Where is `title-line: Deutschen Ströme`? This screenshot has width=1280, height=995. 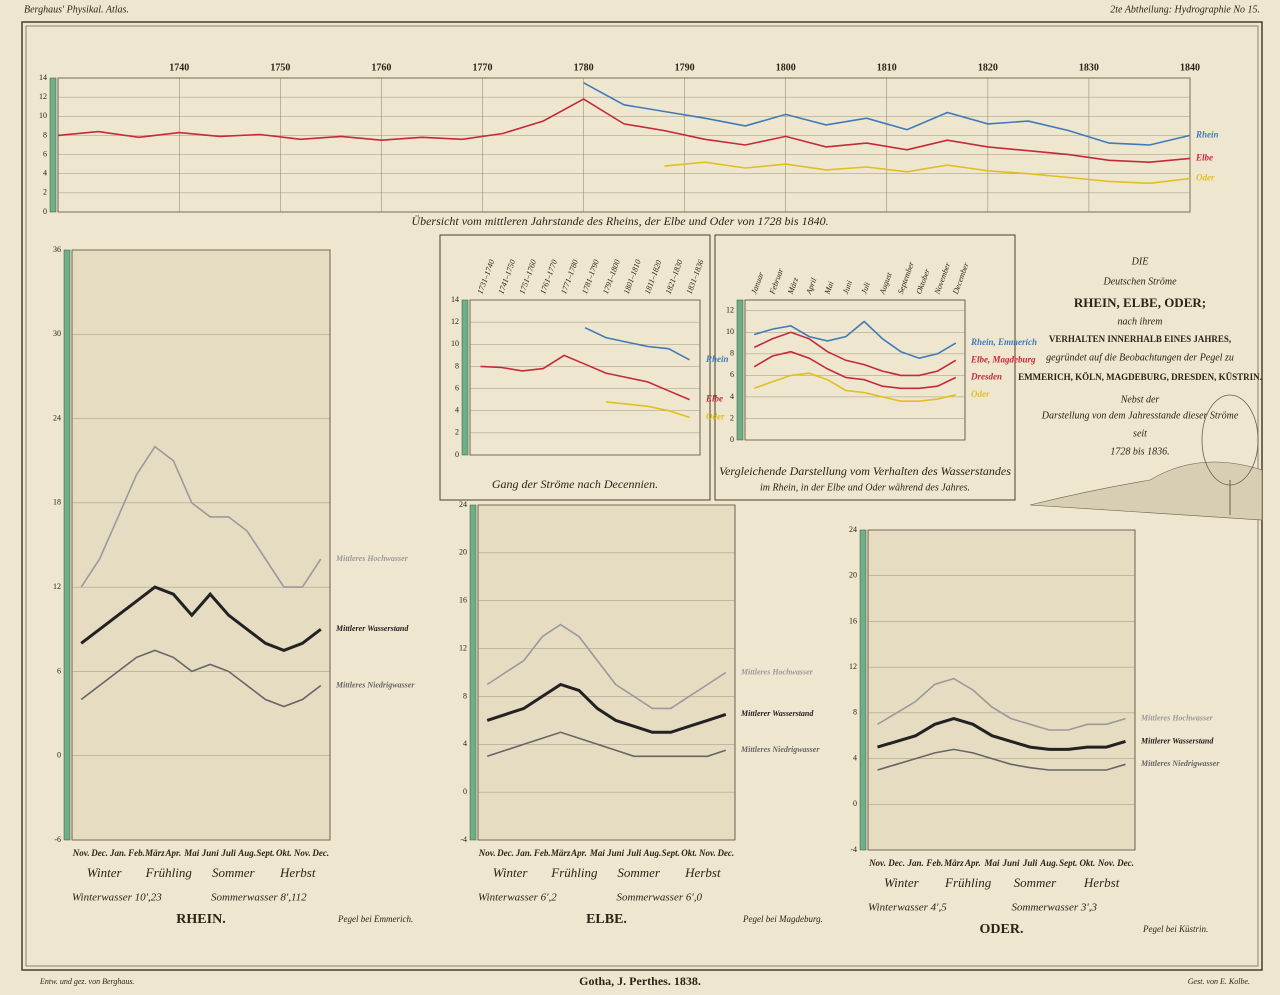 title-line: Deutschen Ströme is located at coordinates (1139, 281).